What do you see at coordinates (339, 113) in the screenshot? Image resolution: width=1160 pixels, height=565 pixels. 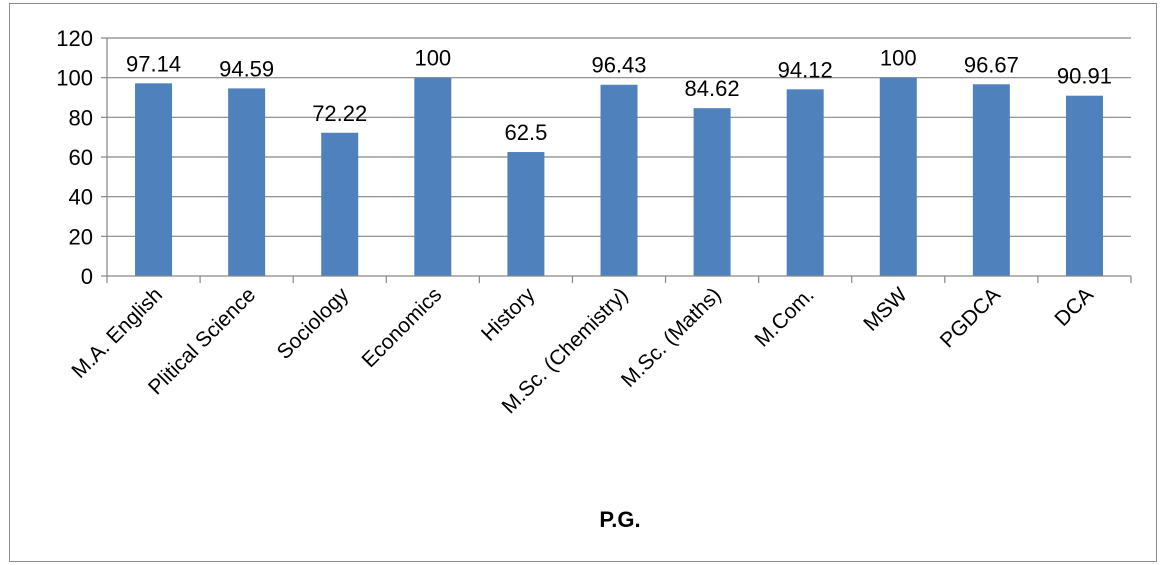 I see `data-label: 72.22` at bounding box center [339, 113].